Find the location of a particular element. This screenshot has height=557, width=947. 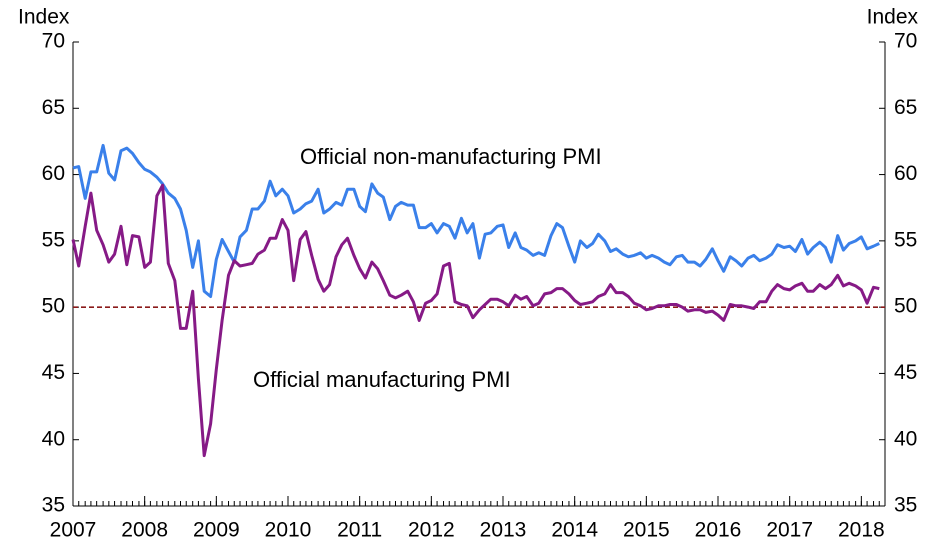

y2-axis-label: Index is located at coordinates (893, 17).